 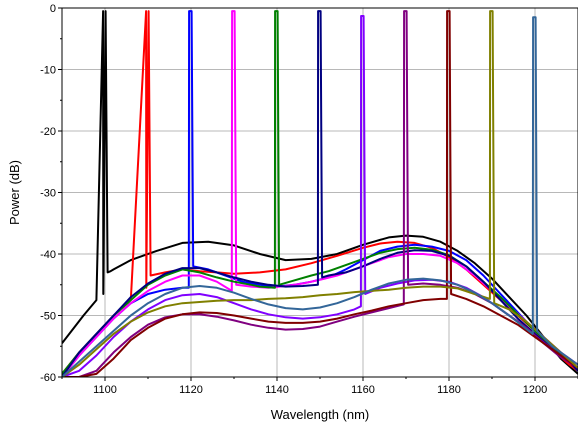 What do you see at coordinates (320, 414) in the screenshot?
I see `x-axis-title: Wavelength (nm)` at bounding box center [320, 414].